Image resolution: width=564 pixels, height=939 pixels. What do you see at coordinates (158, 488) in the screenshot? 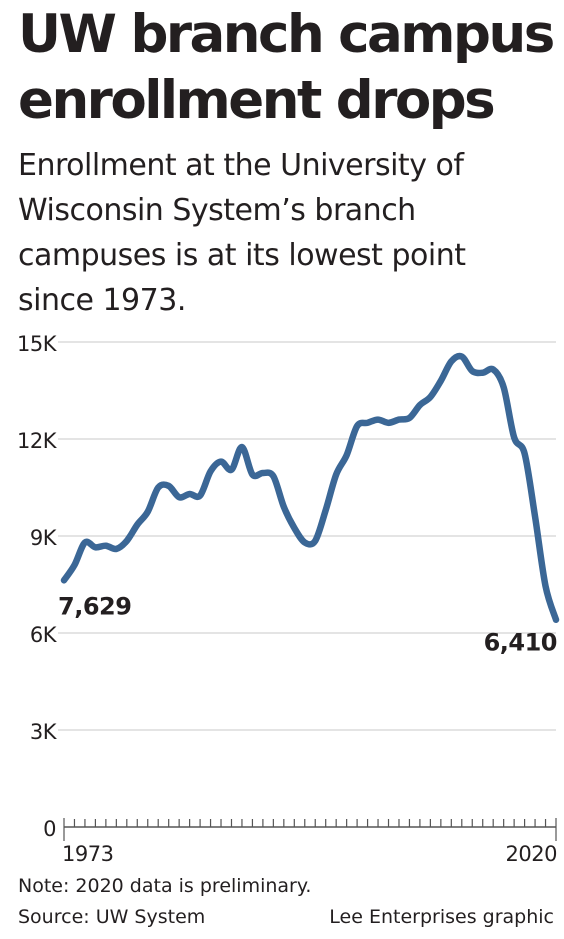
I see `data-point-1982` at bounding box center [158, 488].